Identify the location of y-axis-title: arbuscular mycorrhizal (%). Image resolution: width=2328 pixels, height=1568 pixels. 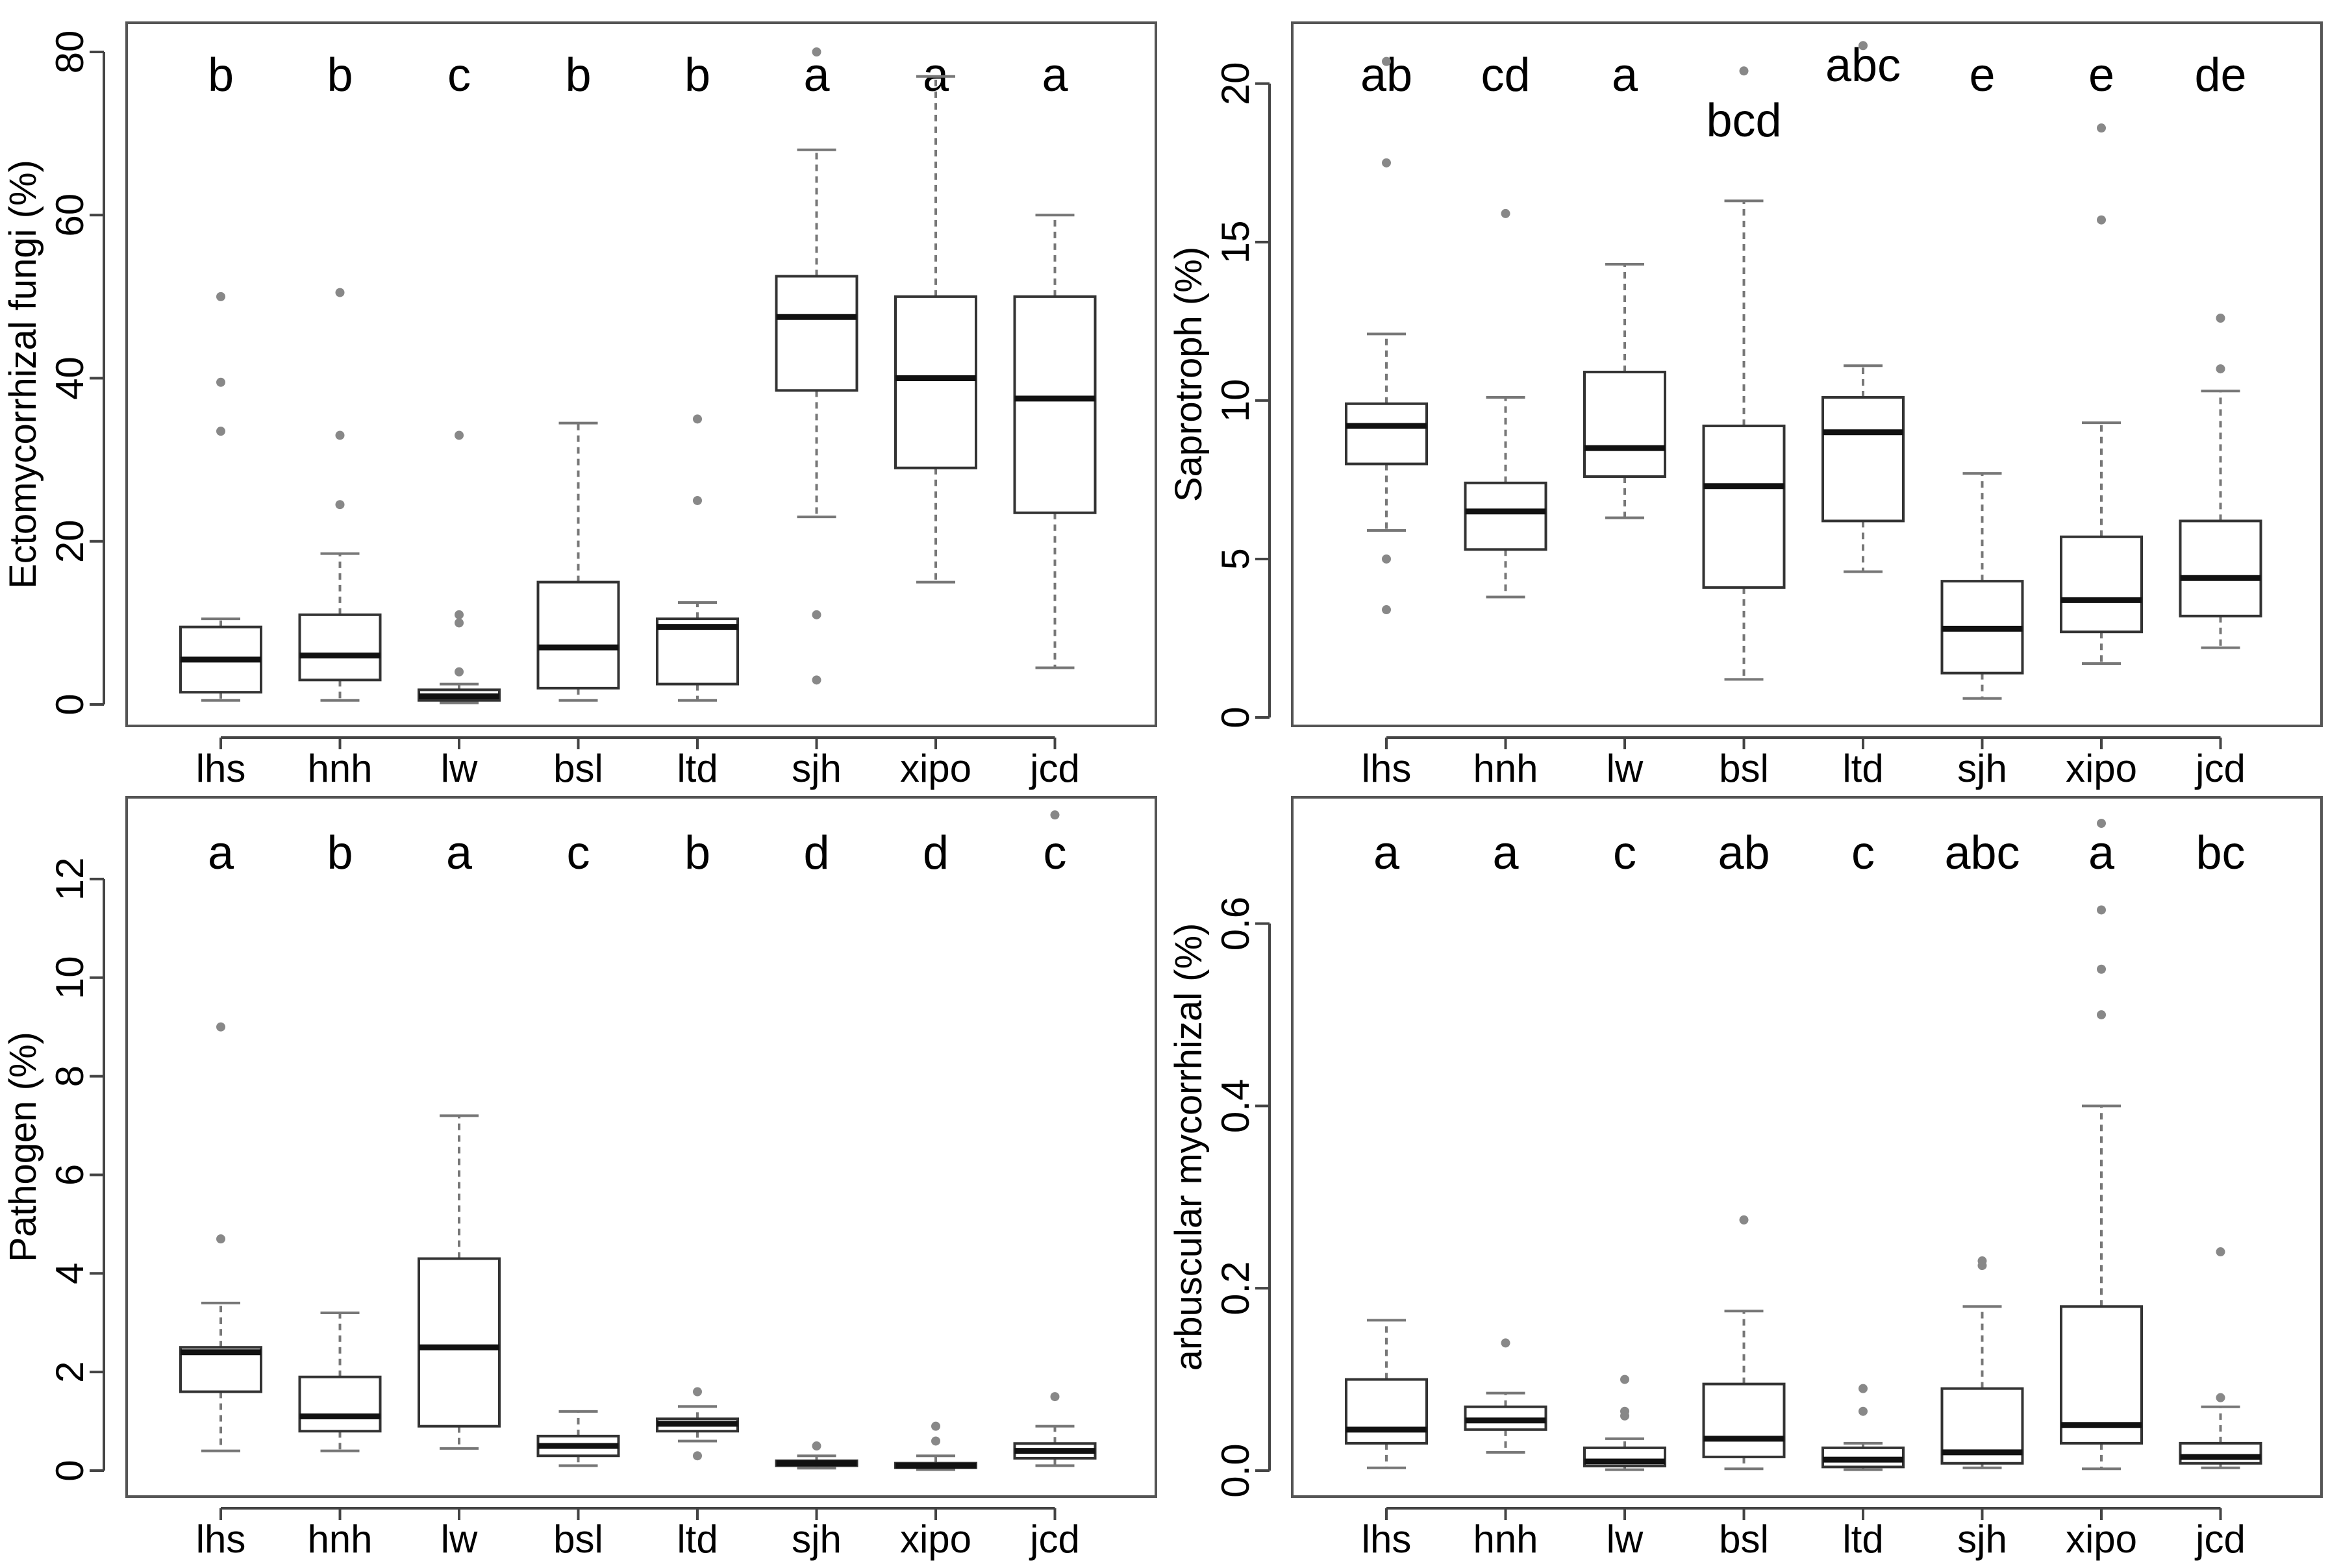
(1189, 1147).